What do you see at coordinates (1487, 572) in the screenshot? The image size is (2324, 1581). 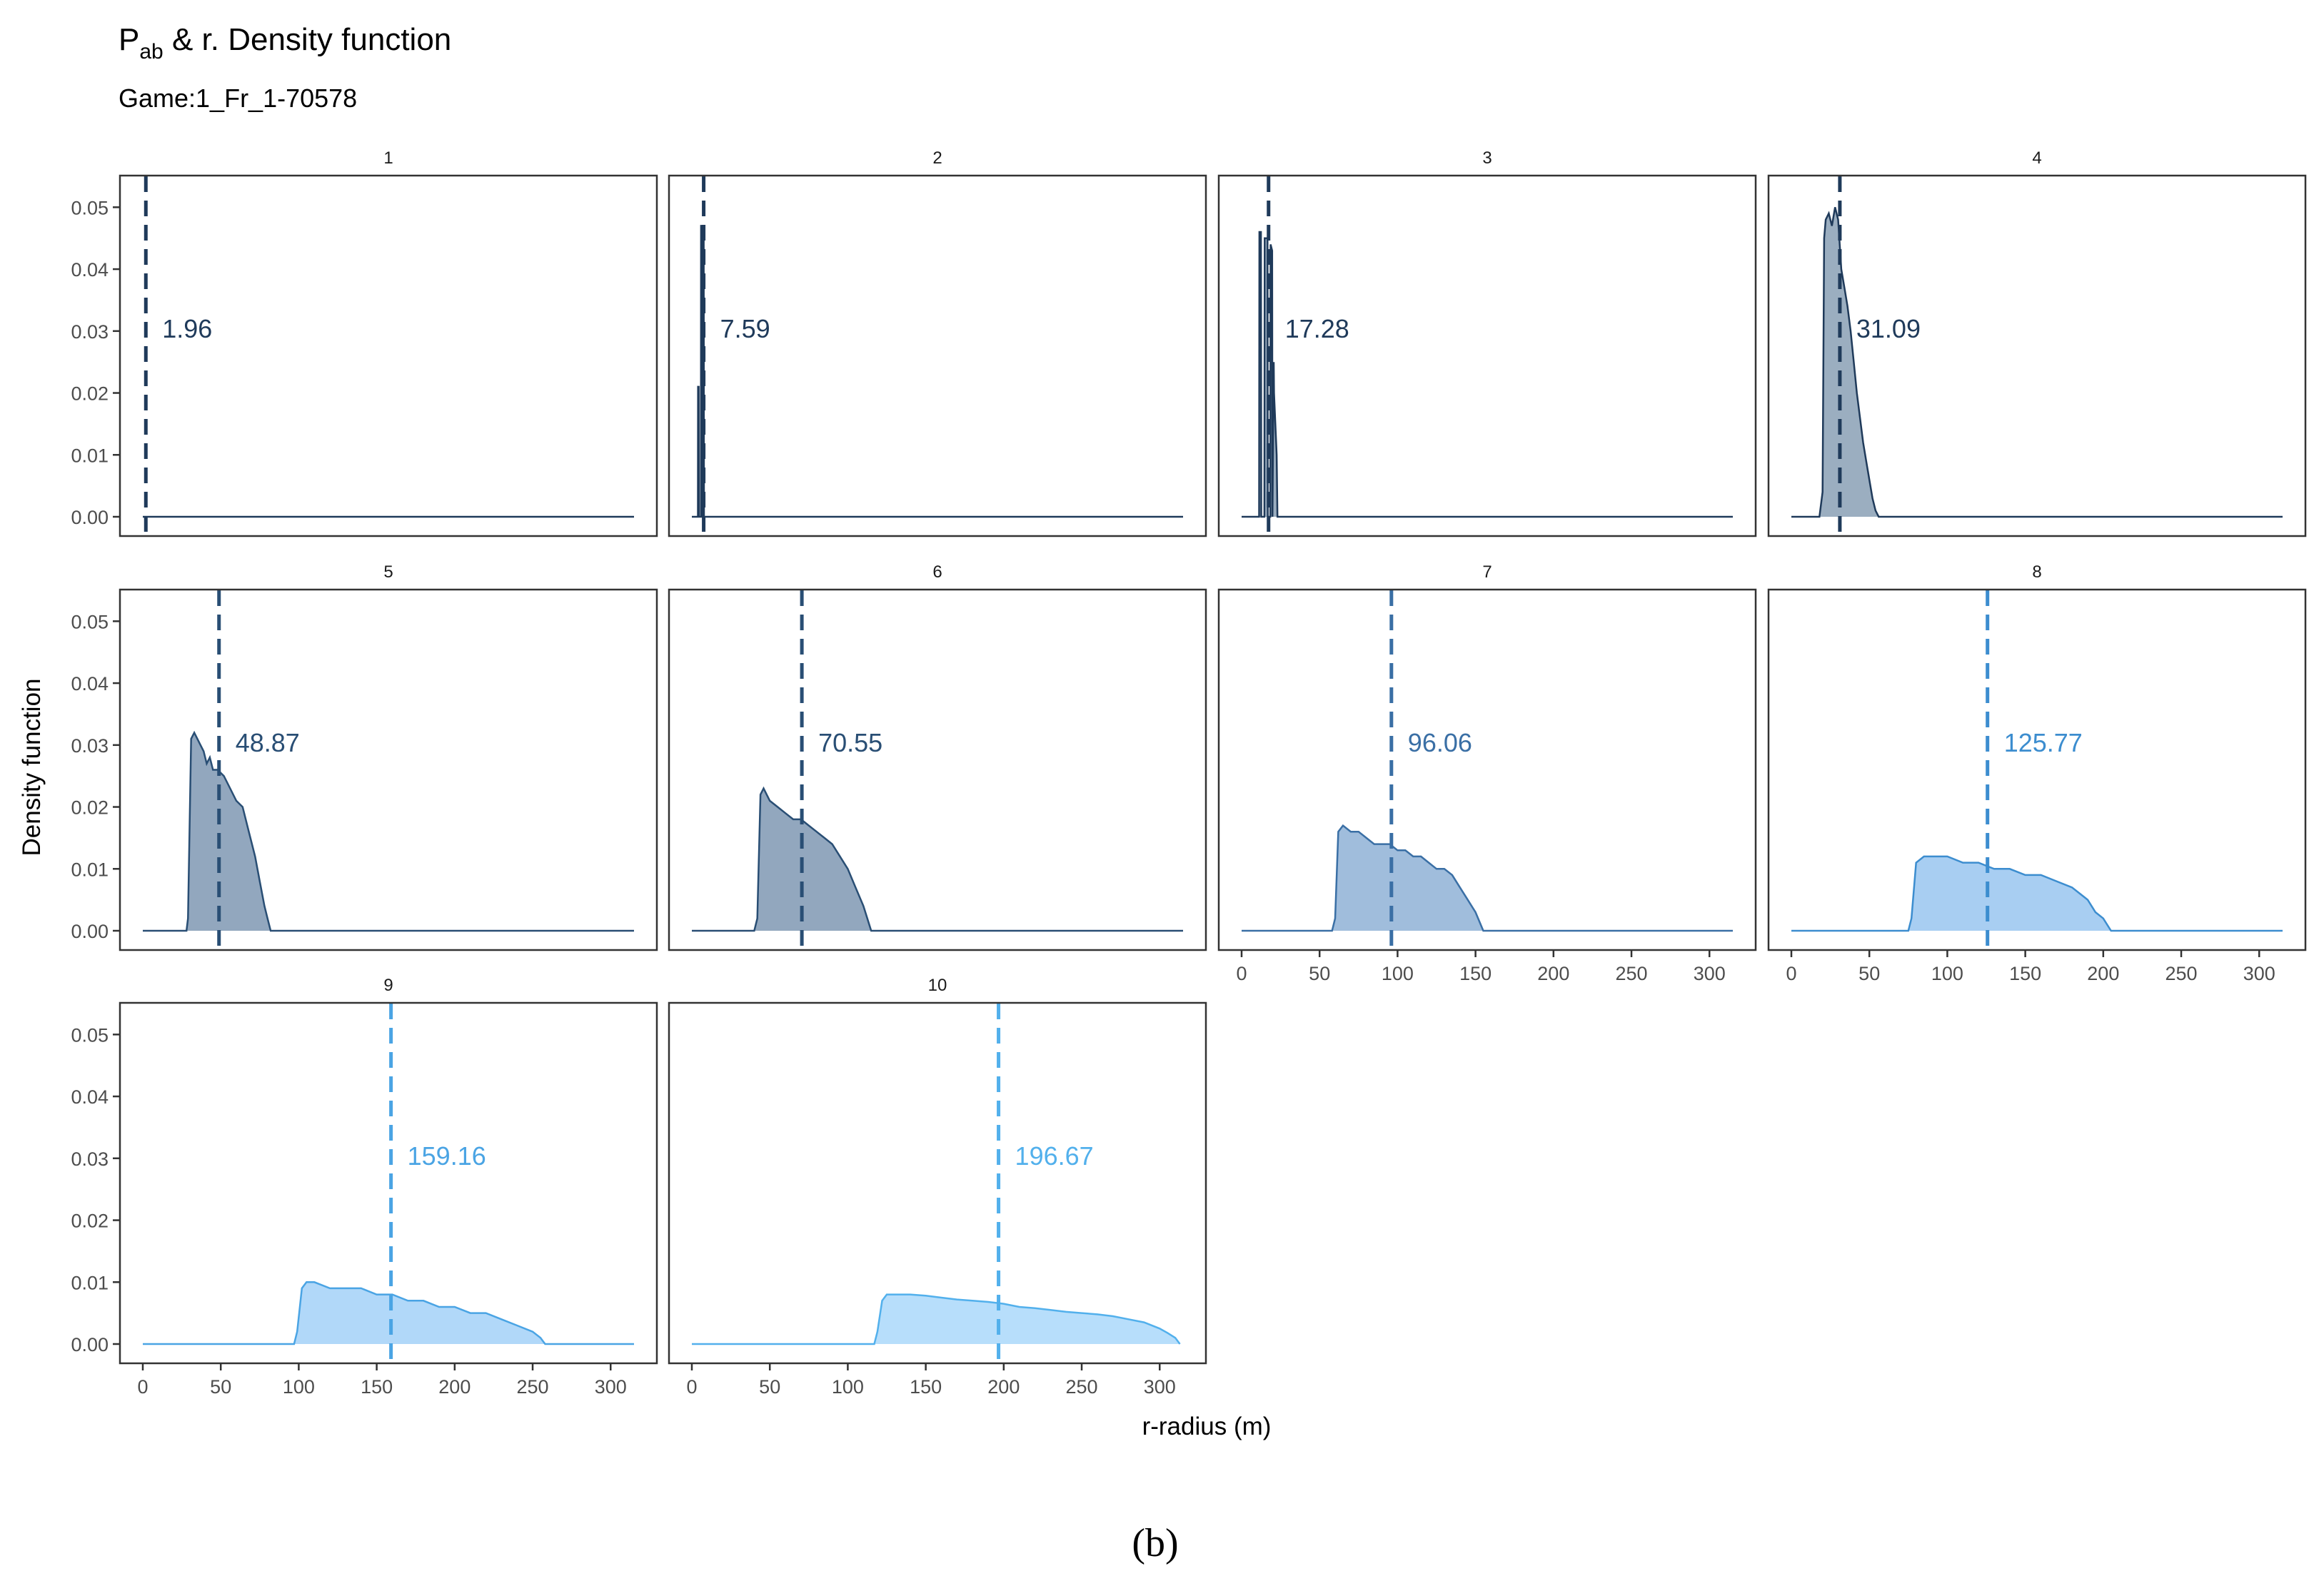 I see `strip-label: 7` at bounding box center [1487, 572].